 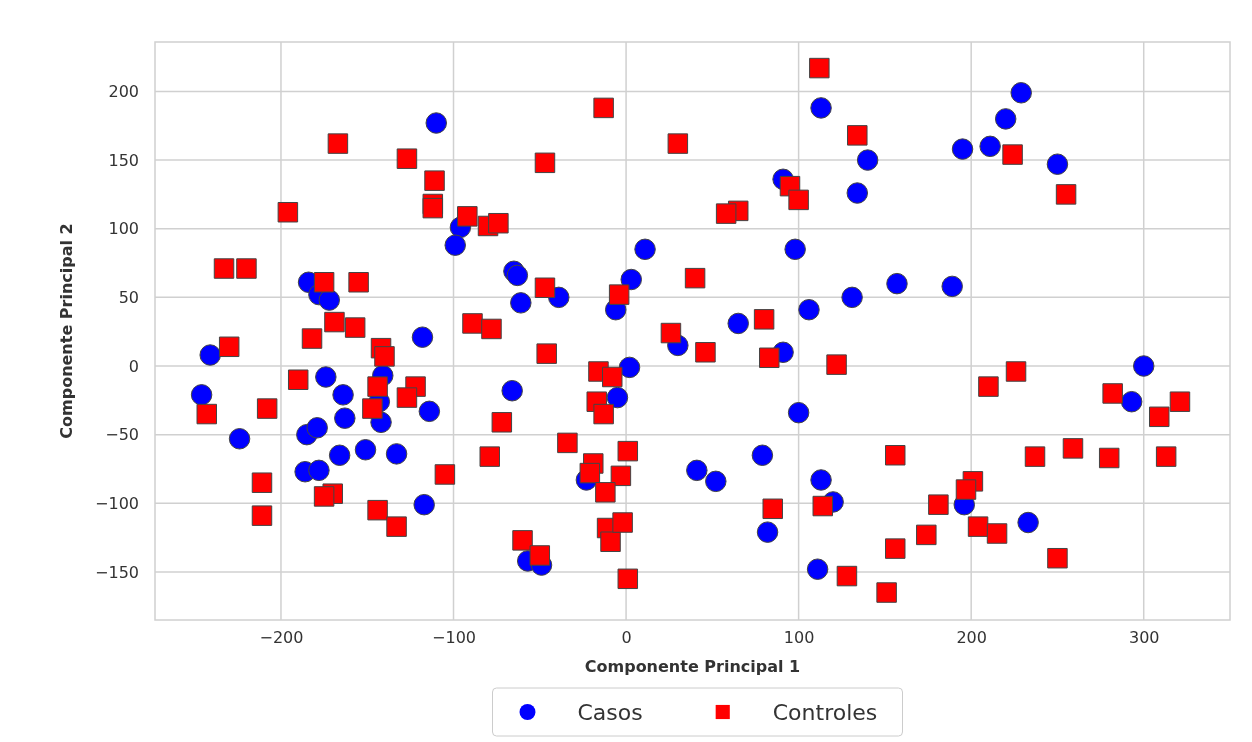 I want to click on y-tick-label: 200, so click(x=123, y=92).